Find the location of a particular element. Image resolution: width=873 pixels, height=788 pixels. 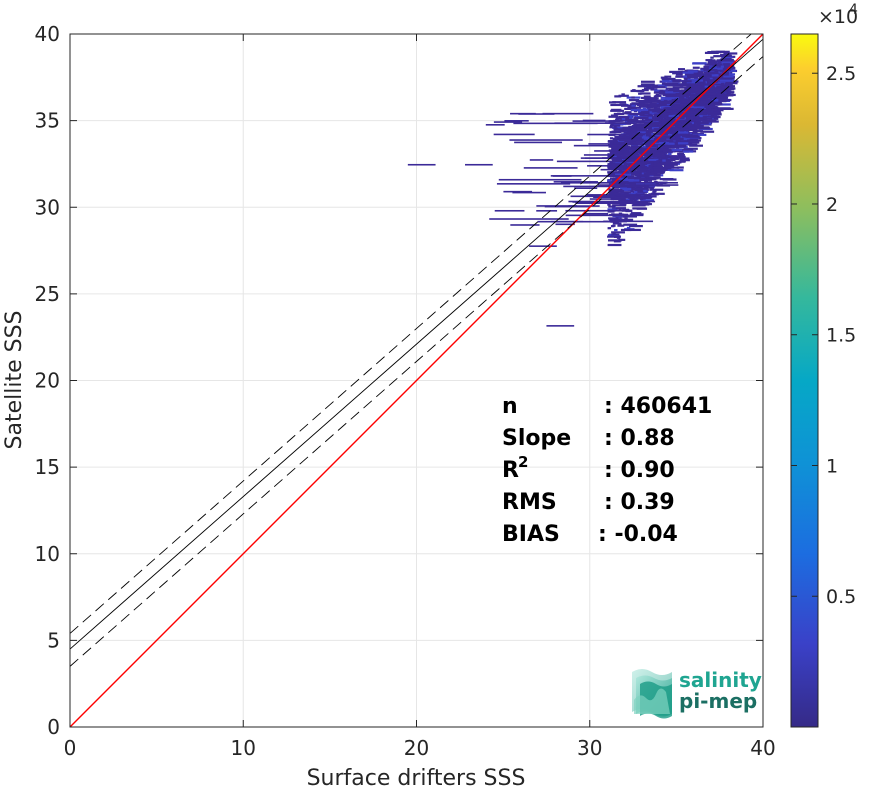

logo-waves-icon is located at coordinates (652, 694).